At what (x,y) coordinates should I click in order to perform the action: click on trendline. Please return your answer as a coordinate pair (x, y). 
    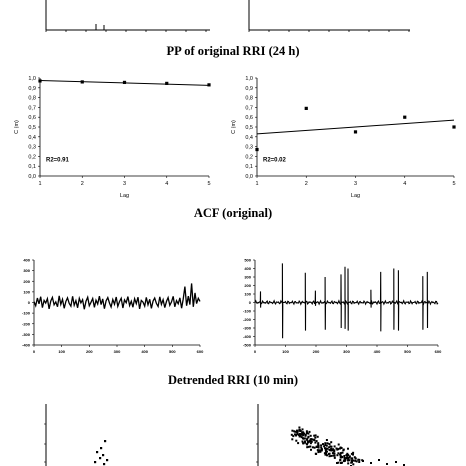
    Looking at the image, I should click on (355, 127).